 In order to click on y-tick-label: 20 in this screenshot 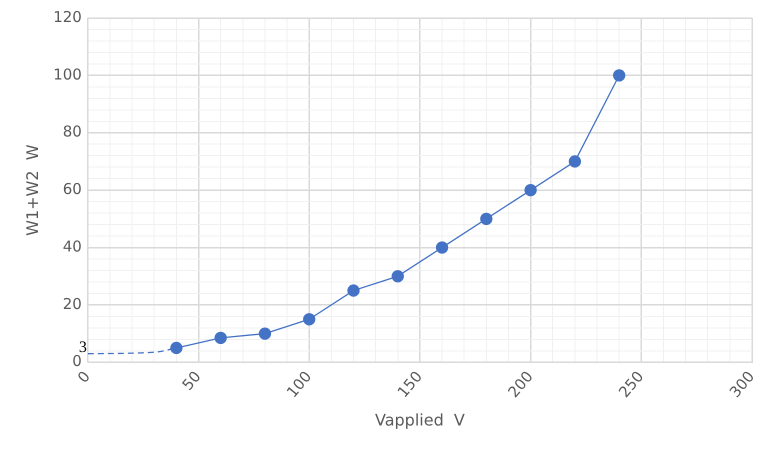, I will do `click(72, 303)`.